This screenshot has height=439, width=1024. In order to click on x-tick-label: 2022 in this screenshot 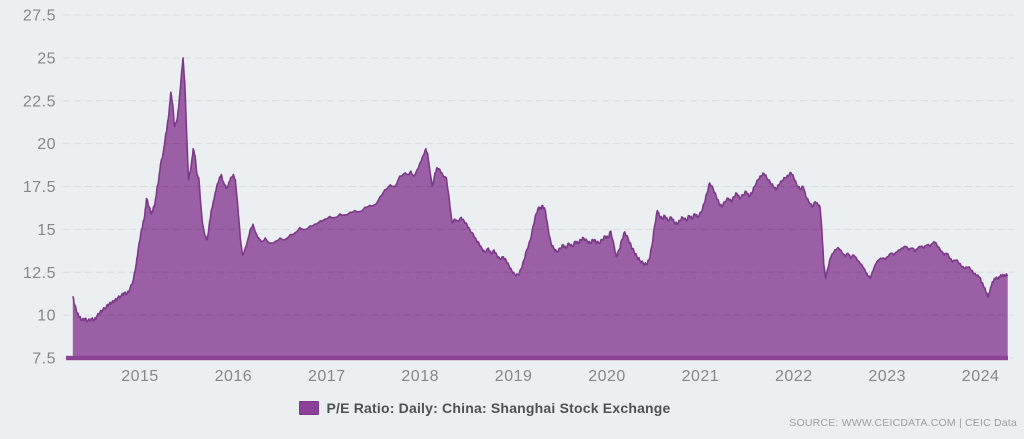, I will do `click(794, 376)`.